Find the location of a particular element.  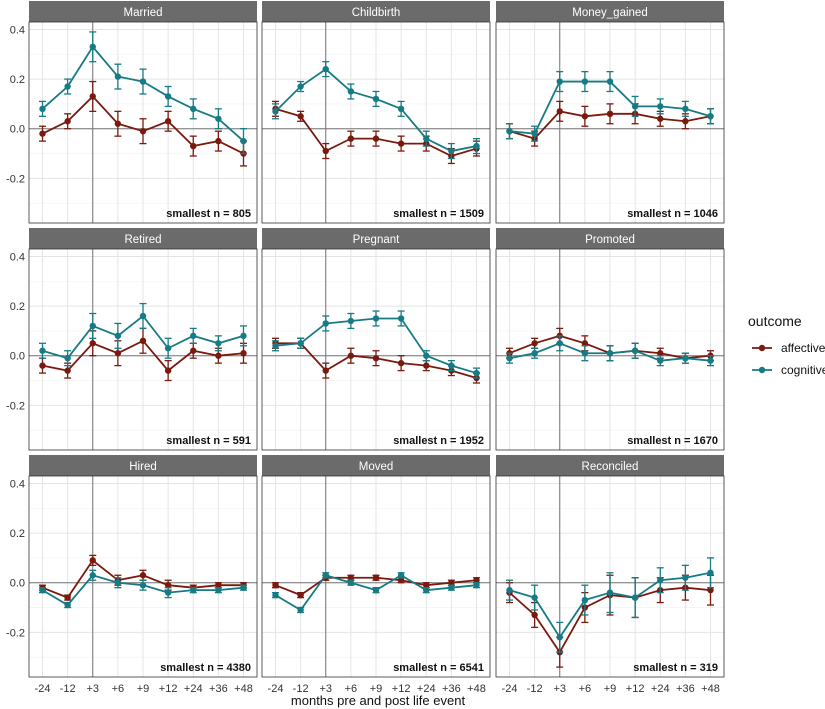

panel-childbirth: Childbirth smallest n = 1509 is located at coordinates (376, 112).